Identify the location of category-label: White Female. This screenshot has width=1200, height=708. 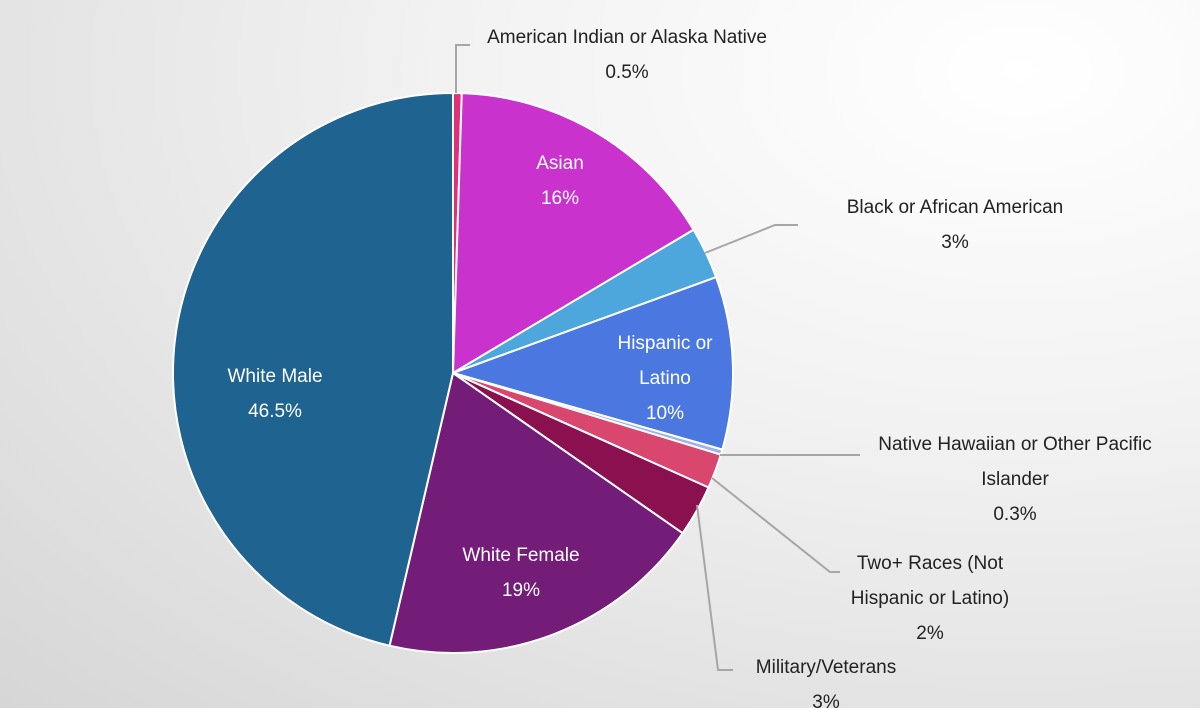
(521, 555).